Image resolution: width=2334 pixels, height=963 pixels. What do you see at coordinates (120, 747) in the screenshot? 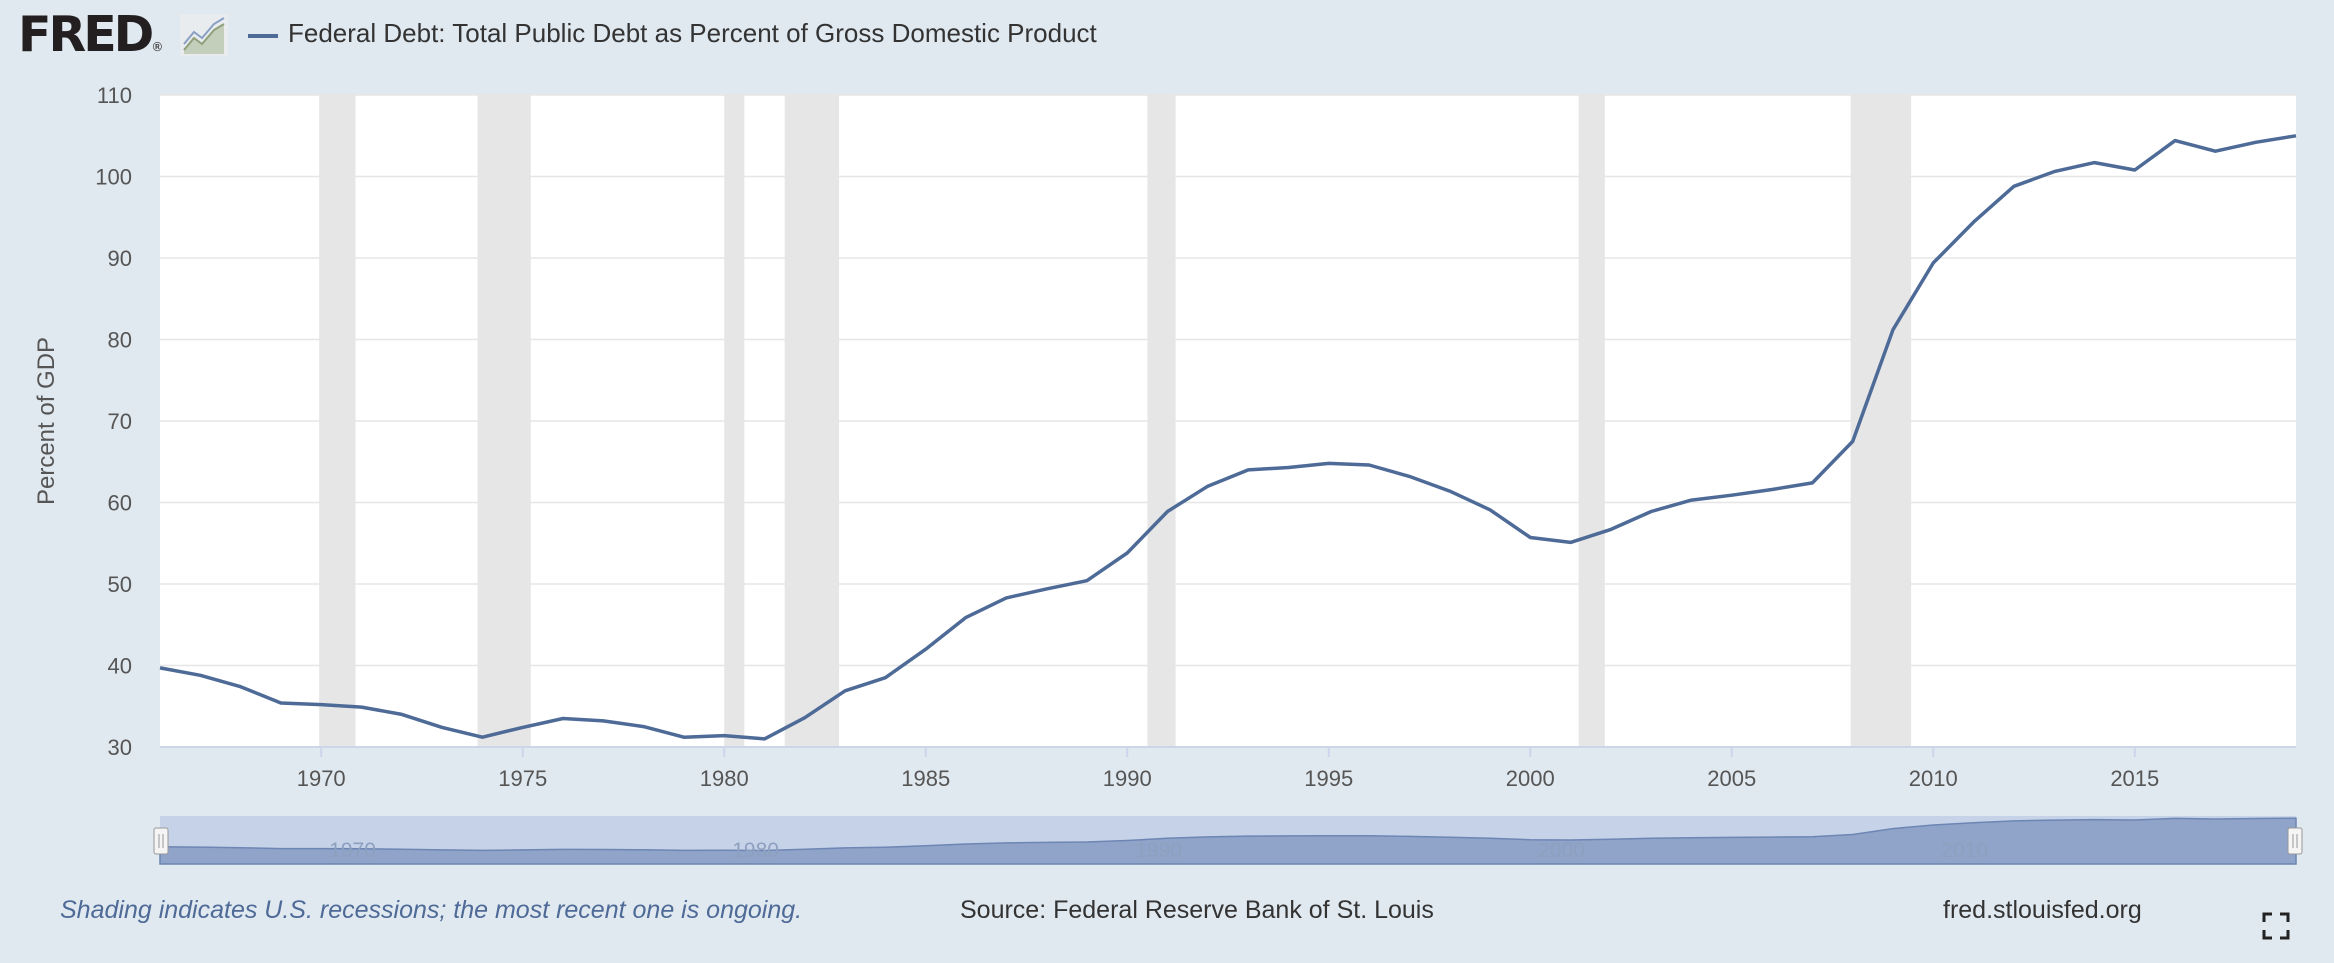
I see `y-tick-label: 30` at bounding box center [120, 747].